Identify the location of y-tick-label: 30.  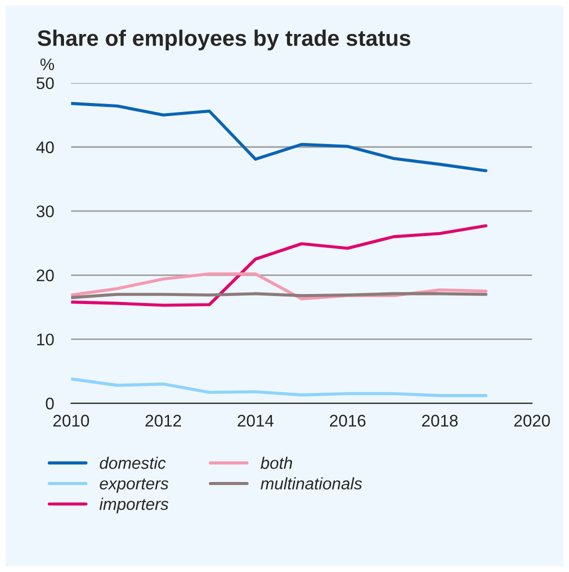
(45, 211).